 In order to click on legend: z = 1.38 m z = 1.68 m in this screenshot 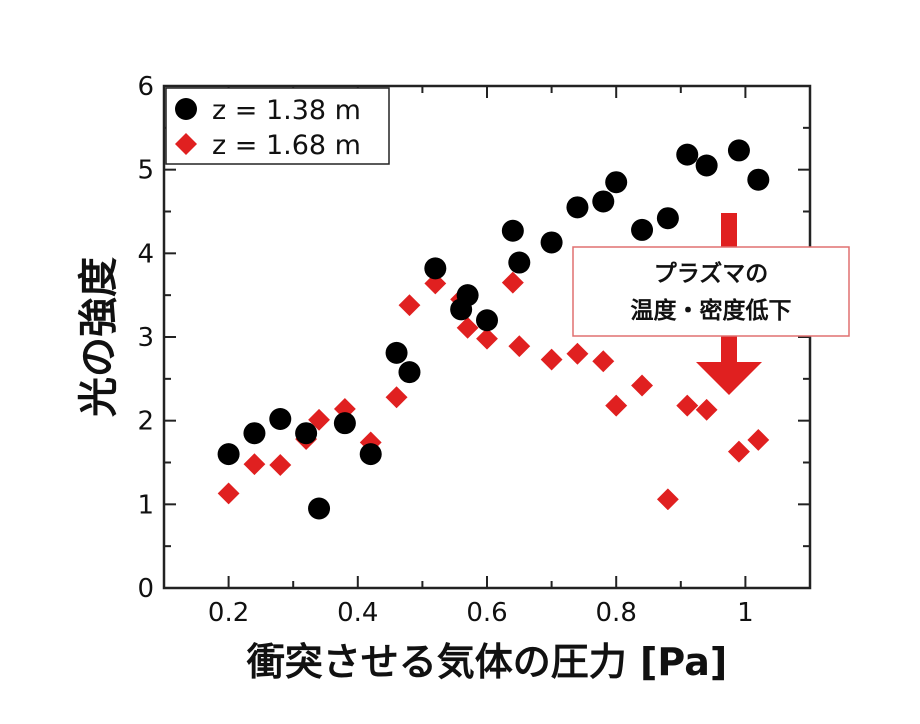, I will do `click(277, 126)`.